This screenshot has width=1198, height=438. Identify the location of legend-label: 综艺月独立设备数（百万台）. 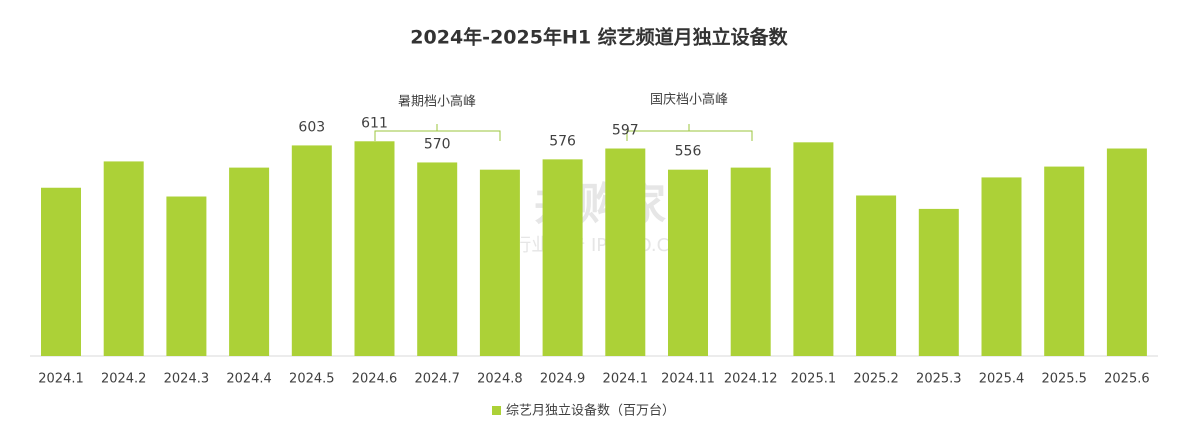
(590, 411).